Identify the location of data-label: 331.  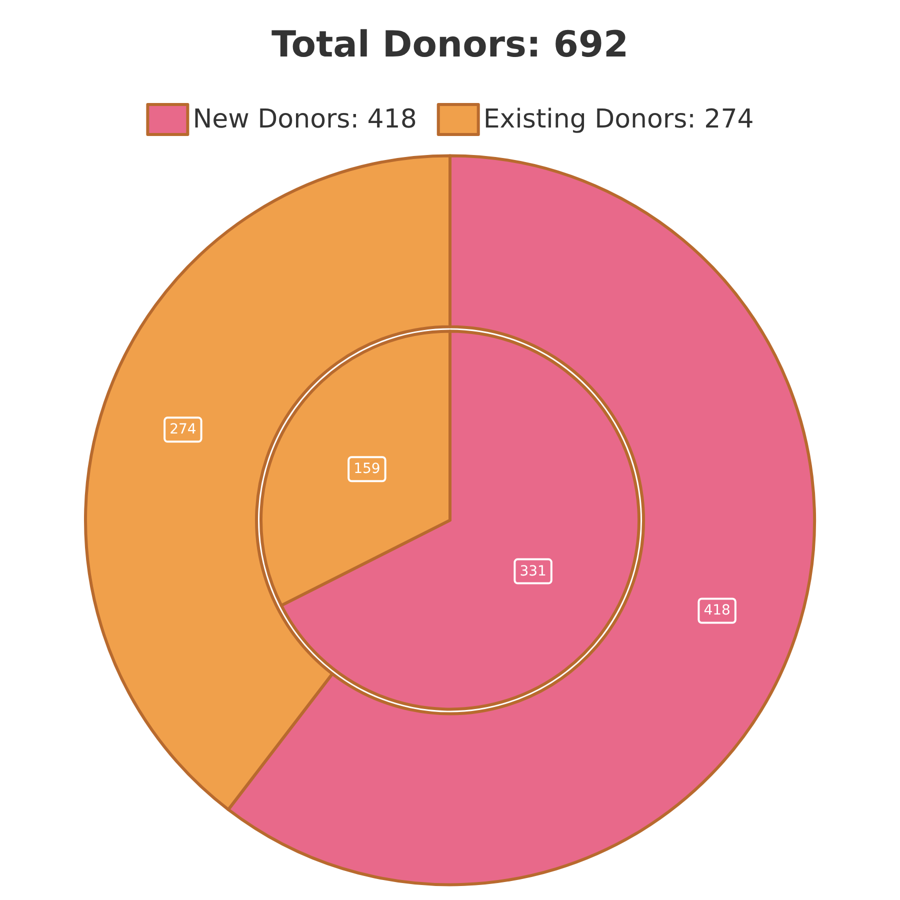
(533, 571).